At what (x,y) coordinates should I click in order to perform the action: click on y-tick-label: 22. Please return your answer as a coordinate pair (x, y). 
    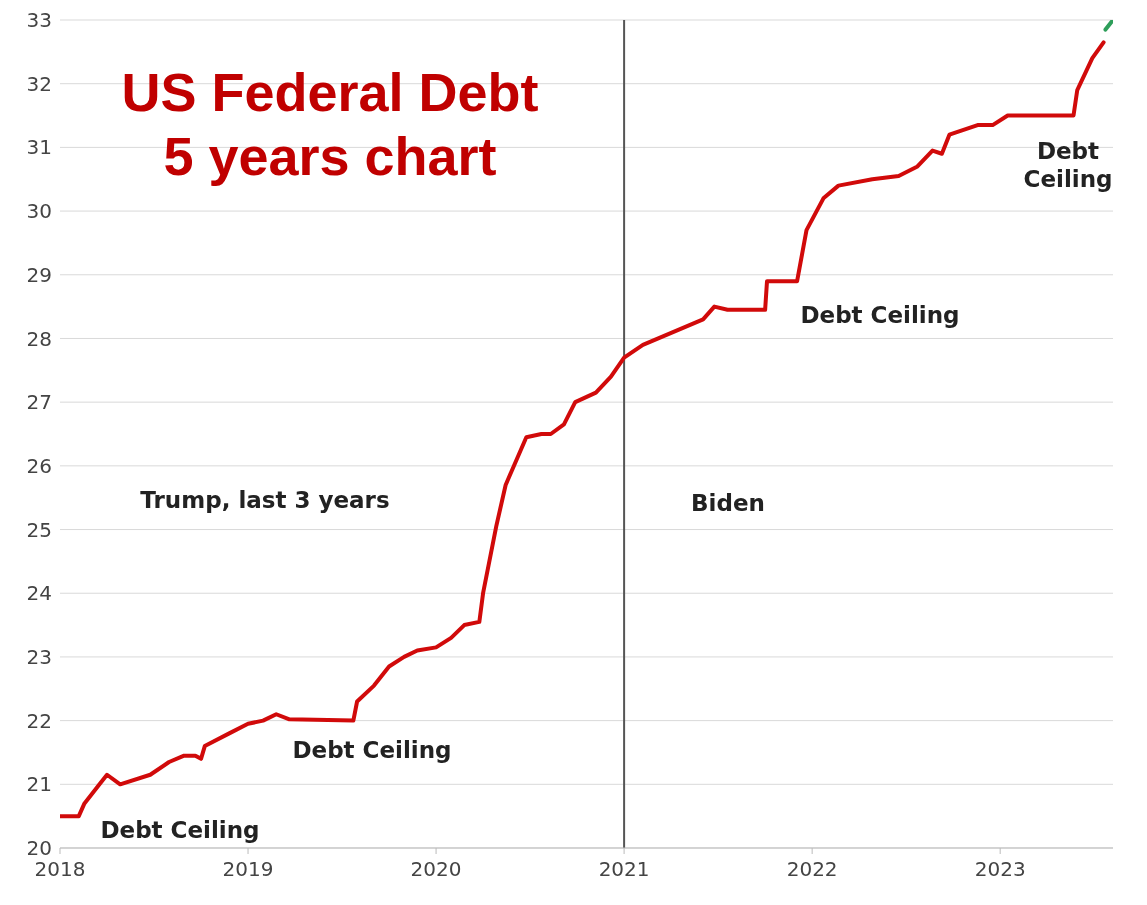
    Looking at the image, I should click on (39, 720).